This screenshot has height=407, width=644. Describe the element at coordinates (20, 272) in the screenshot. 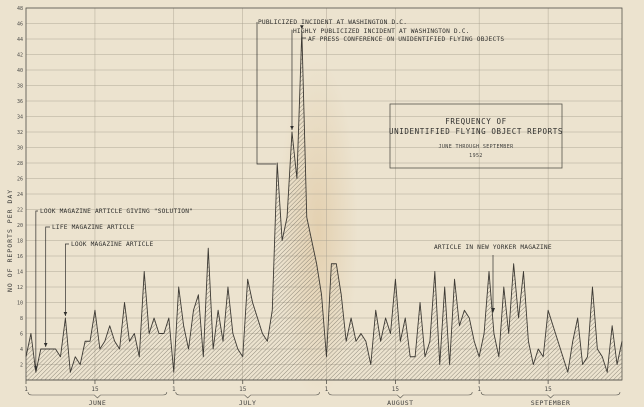

I see `y-tick-label: 14` at that location.